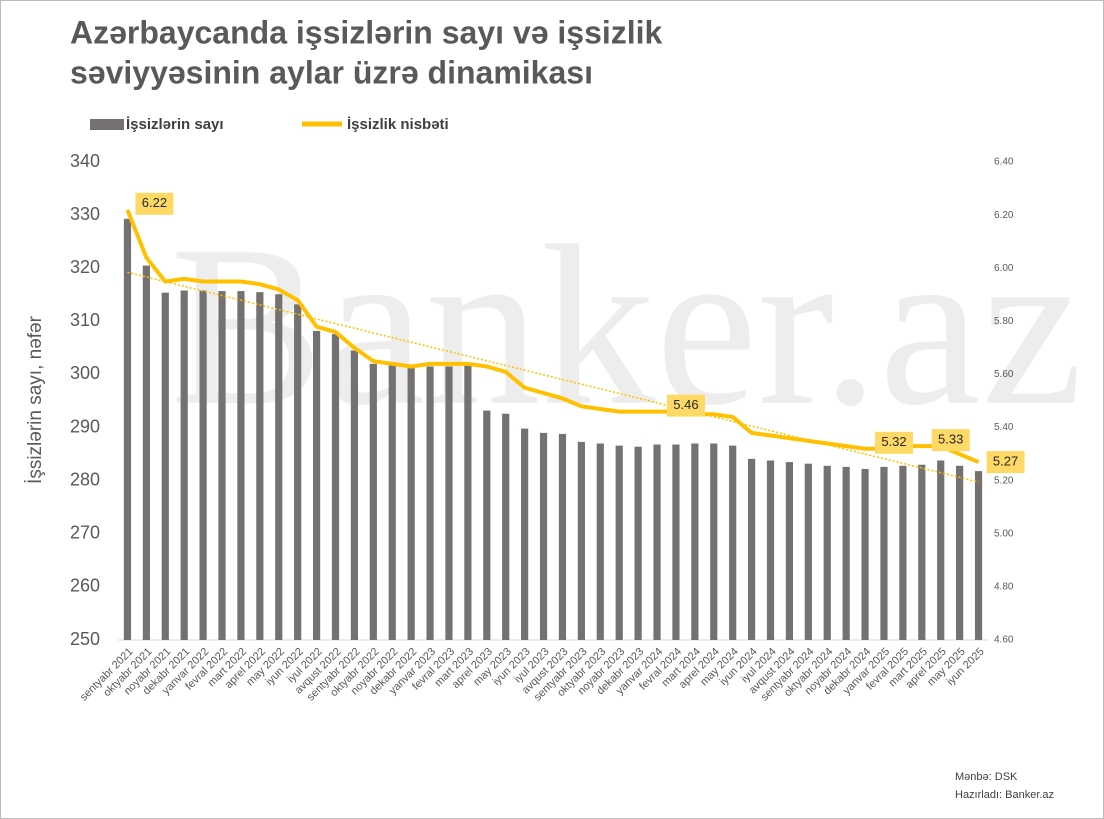  I want to click on y-axis-title: İşsizlərin sayı, nəfər, so click(35, 399).